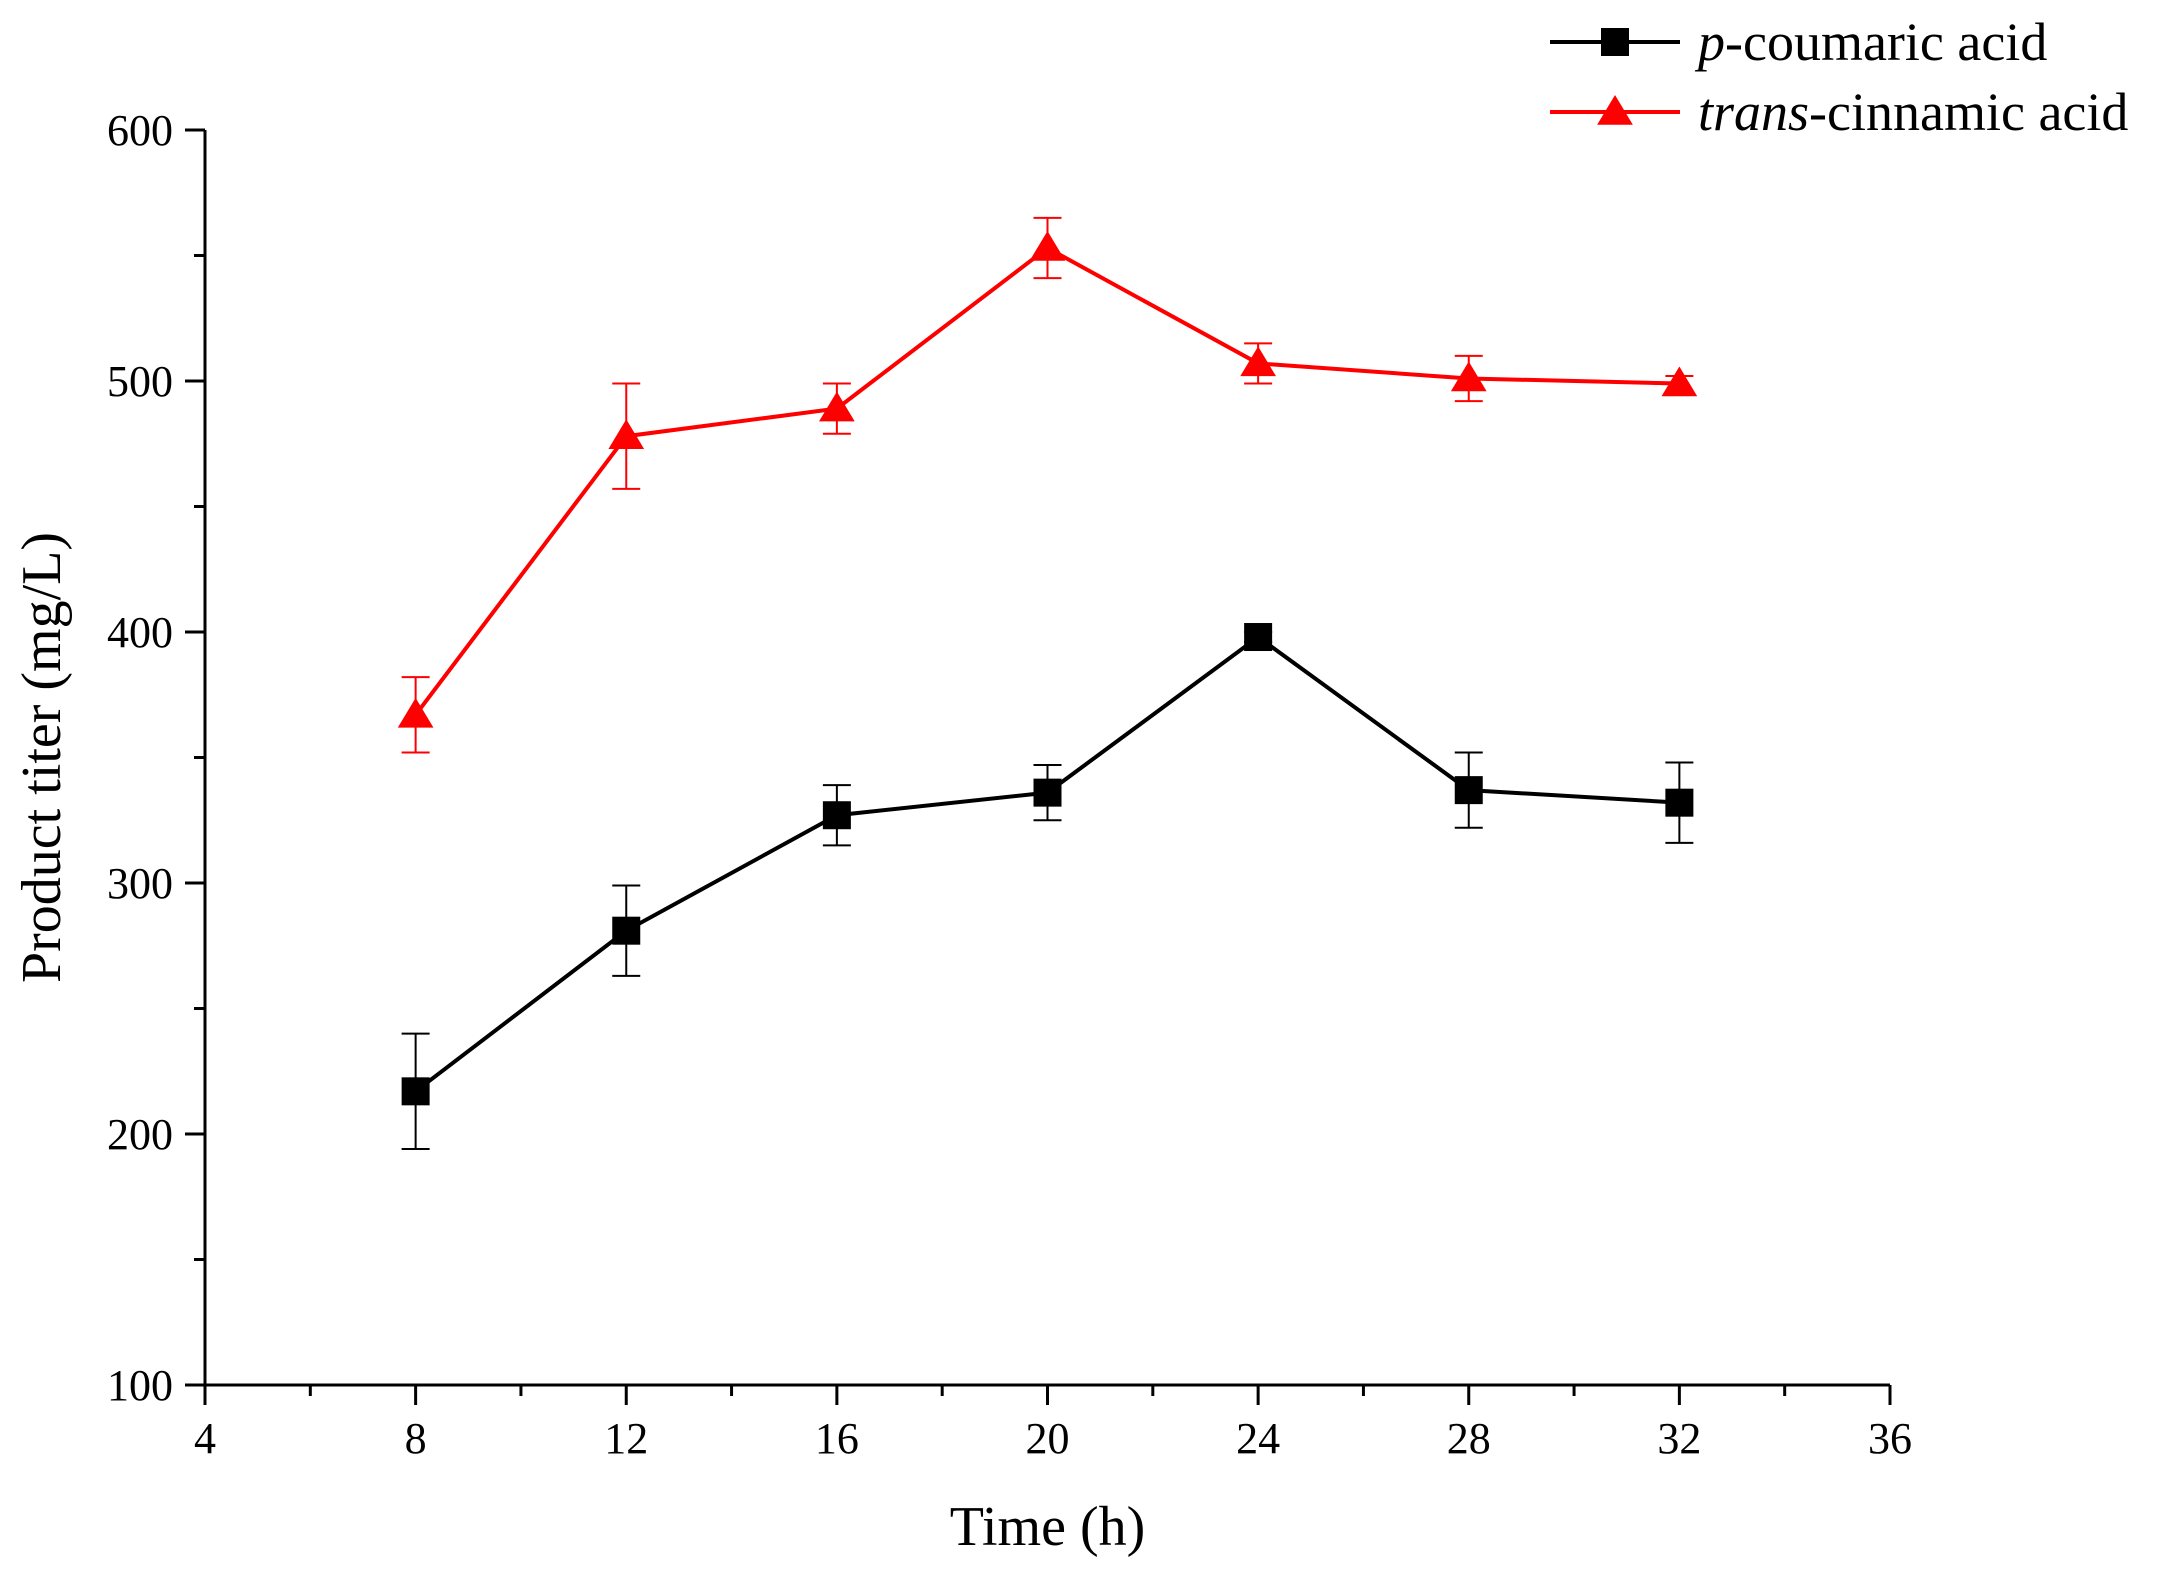 The height and width of the screenshot is (1575, 2176). What do you see at coordinates (42, 757) in the screenshot?
I see `y-axis-title: Product titer (mg/L)` at bounding box center [42, 757].